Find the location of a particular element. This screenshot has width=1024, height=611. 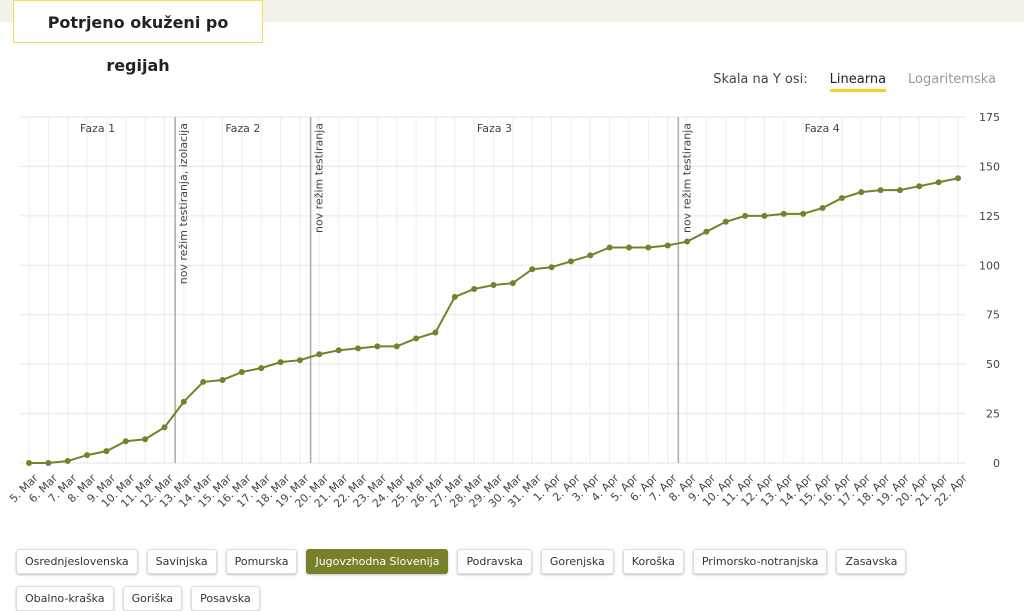

phase-label: Faza 4 is located at coordinates (822, 128).